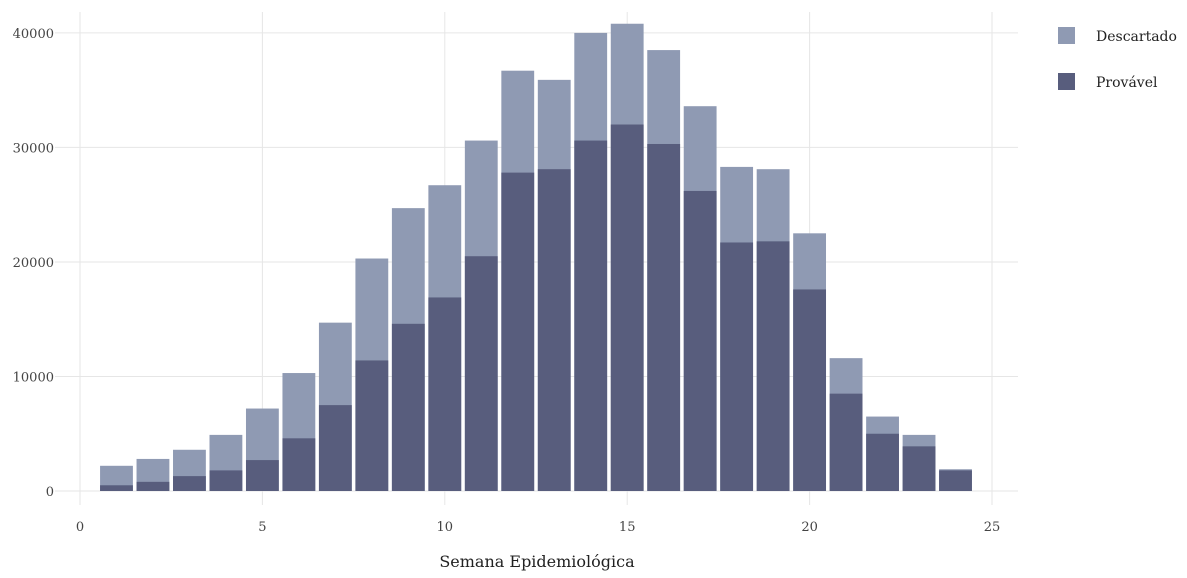 The width and height of the screenshot is (1187, 578). Describe the element at coordinates (33, 377) in the screenshot. I see `y-tick-label: 10000` at that location.